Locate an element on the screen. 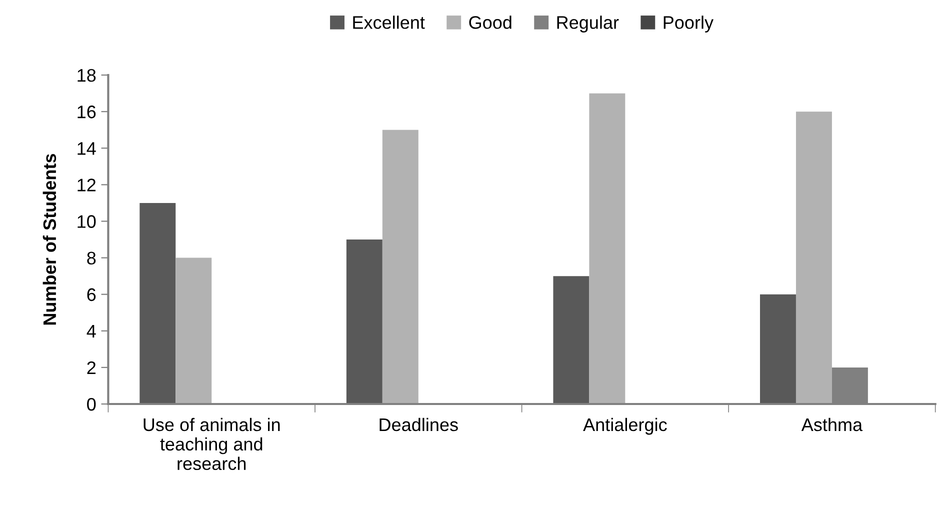  y-axis-title: Number of Students is located at coordinates (49, 239).